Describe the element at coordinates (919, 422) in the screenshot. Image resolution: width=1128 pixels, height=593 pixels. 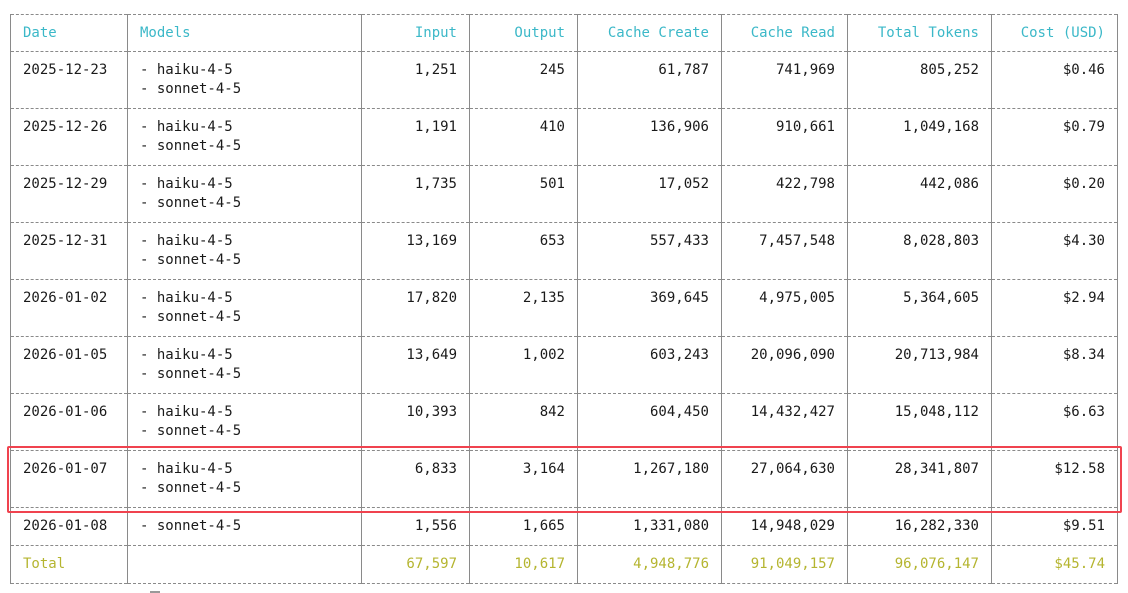
I see `cell-total-tokens: 15,048,112` at that location.